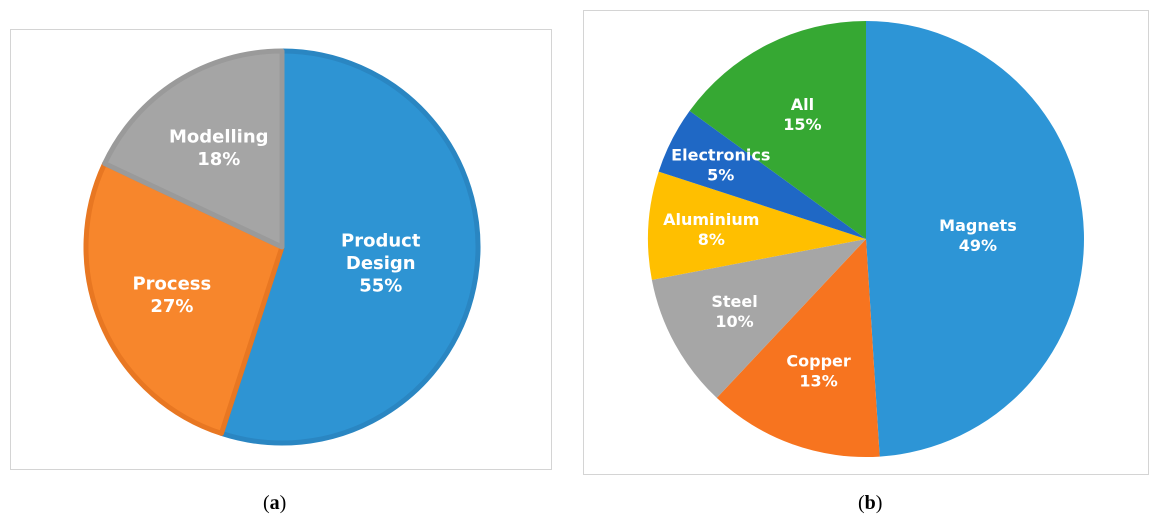  I want to click on pie-a-value-modelling: 18%, so click(218, 159).